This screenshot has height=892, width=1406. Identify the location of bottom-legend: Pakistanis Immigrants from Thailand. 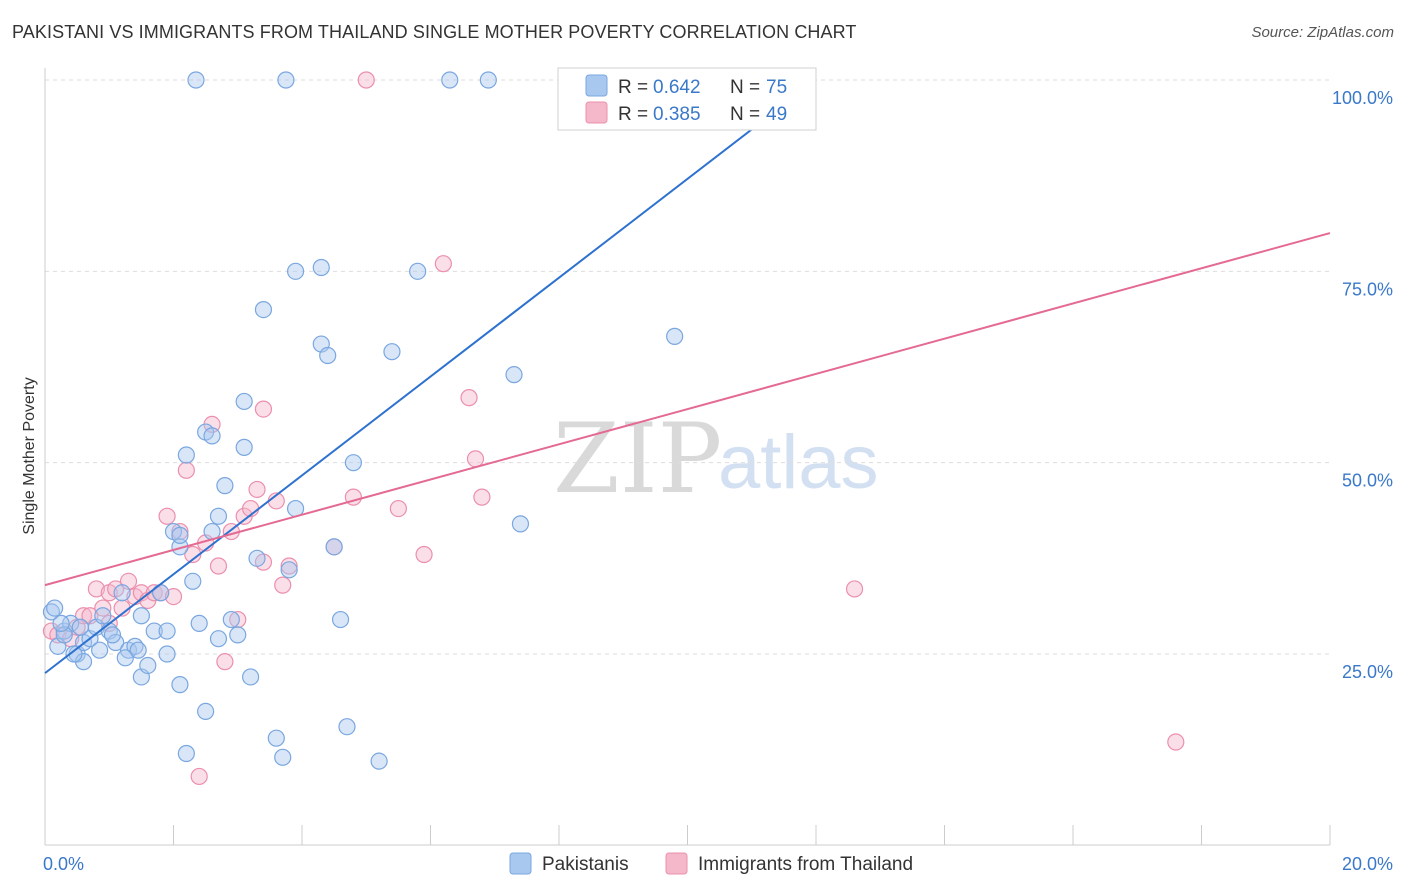
(711, 863).